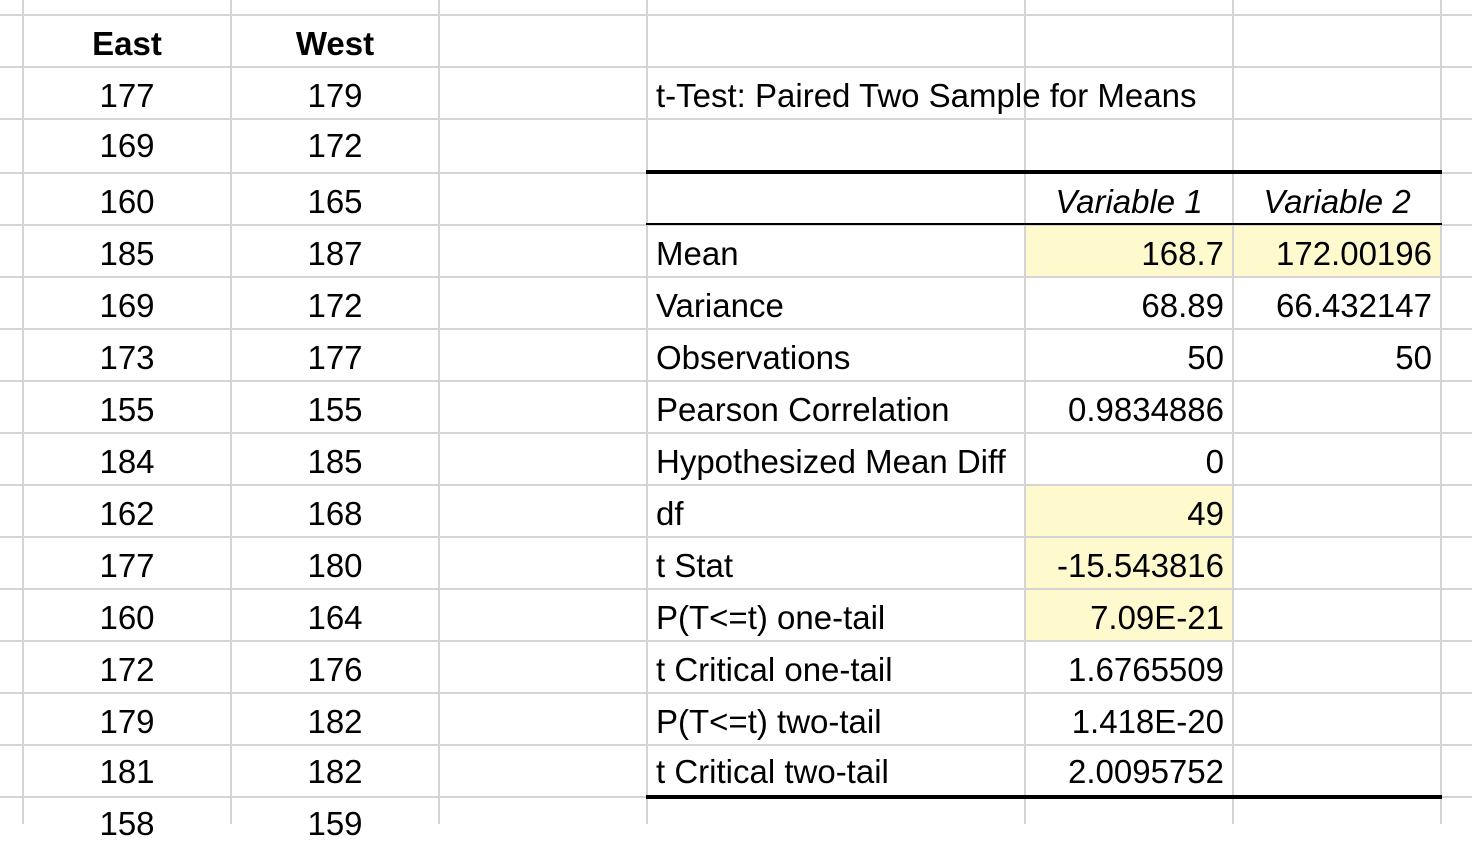 This screenshot has width=1472, height=844. What do you see at coordinates (670, 513) in the screenshot?
I see `row-label-df: df` at bounding box center [670, 513].